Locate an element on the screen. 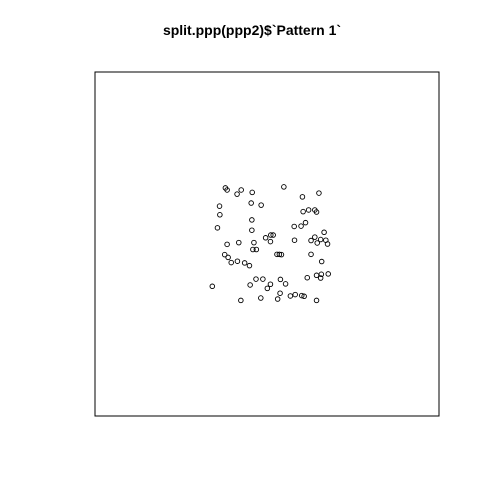  points-layer is located at coordinates (270, 244).